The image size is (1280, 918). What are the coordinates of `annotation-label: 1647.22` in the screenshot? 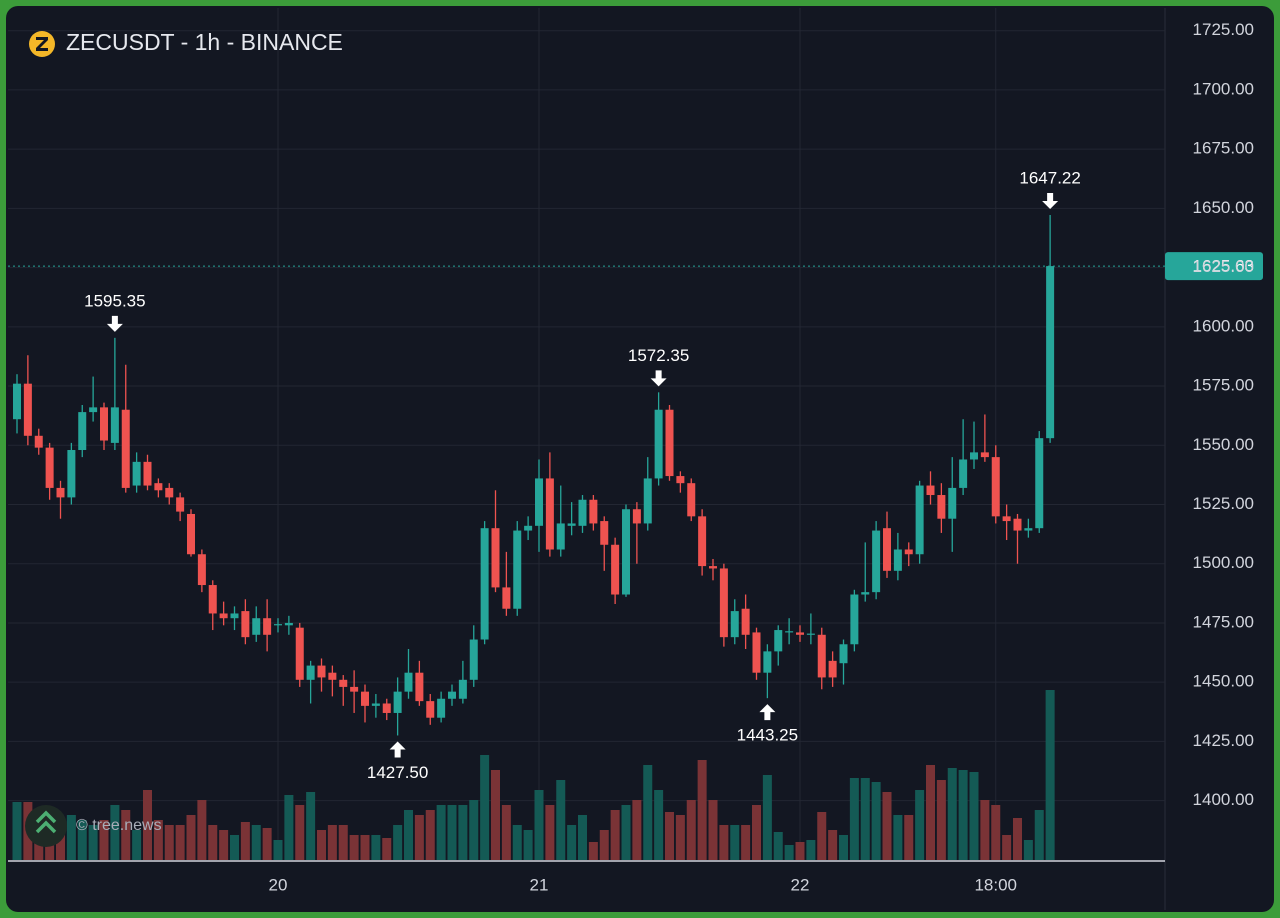 It's located at (1049, 177).